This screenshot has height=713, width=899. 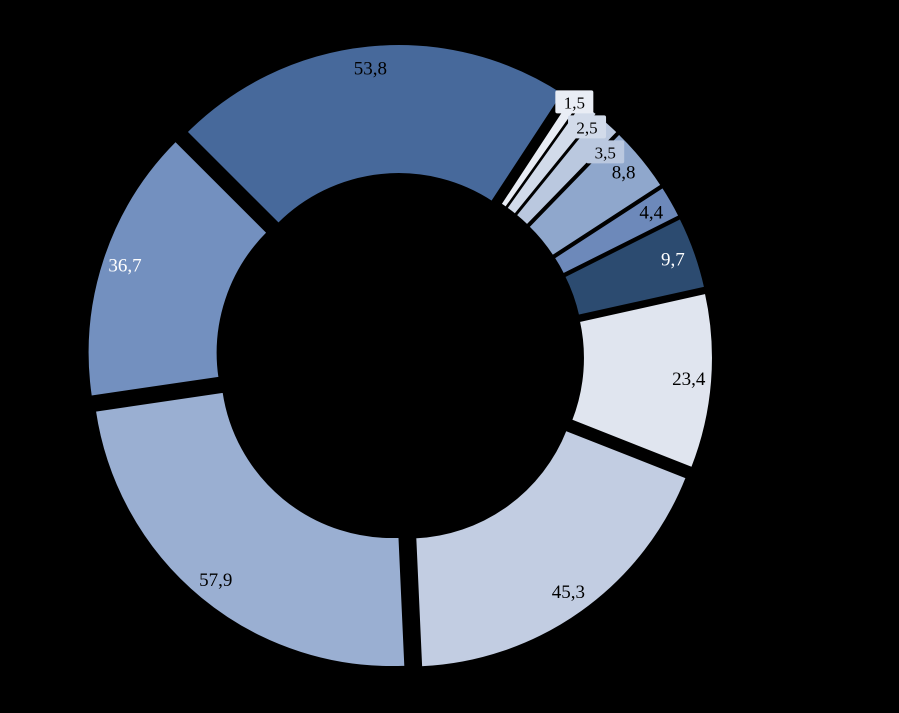 What do you see at coordinates (673, 259) in the screenshot?
I see `slice-label-9-7: 9,7` at bounding box center [673, 259].